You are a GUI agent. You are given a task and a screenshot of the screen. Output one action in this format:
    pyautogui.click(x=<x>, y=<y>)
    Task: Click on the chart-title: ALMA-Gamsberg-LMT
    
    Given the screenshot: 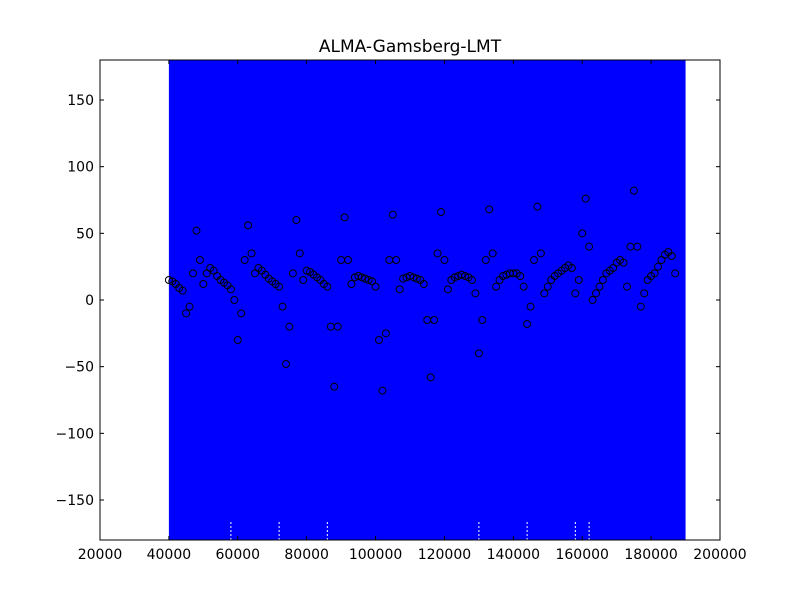 What is the action you would take?
    pyautogui.click(x=410, y=47)
    